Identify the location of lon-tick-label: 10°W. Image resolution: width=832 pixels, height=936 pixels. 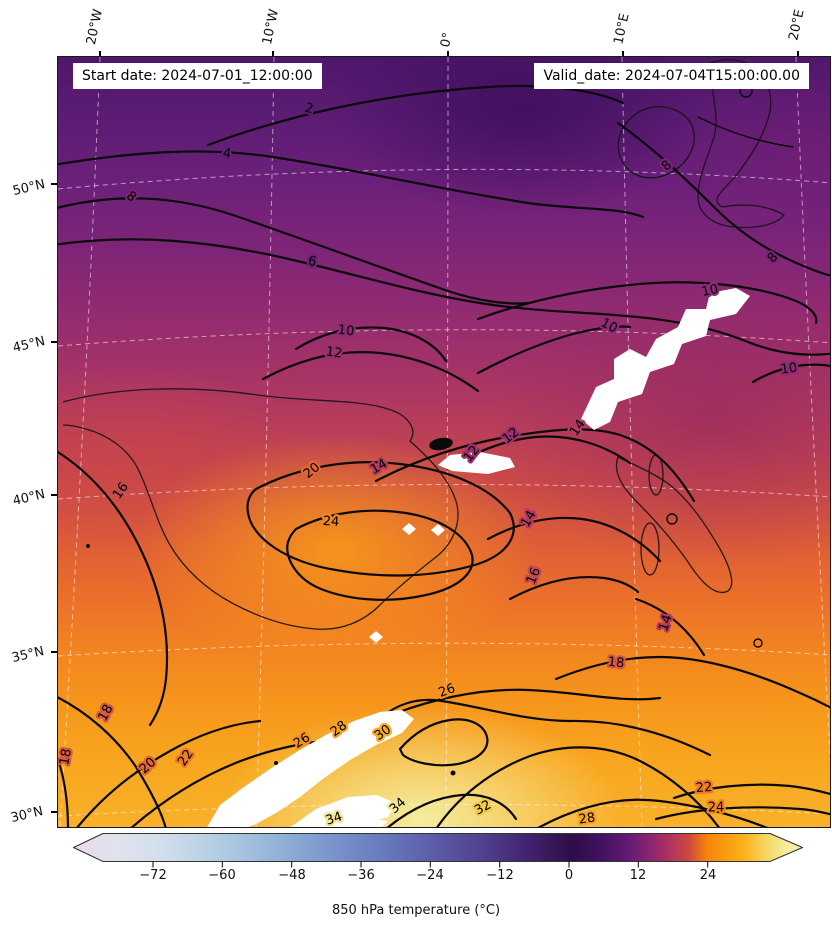
(271, 27).